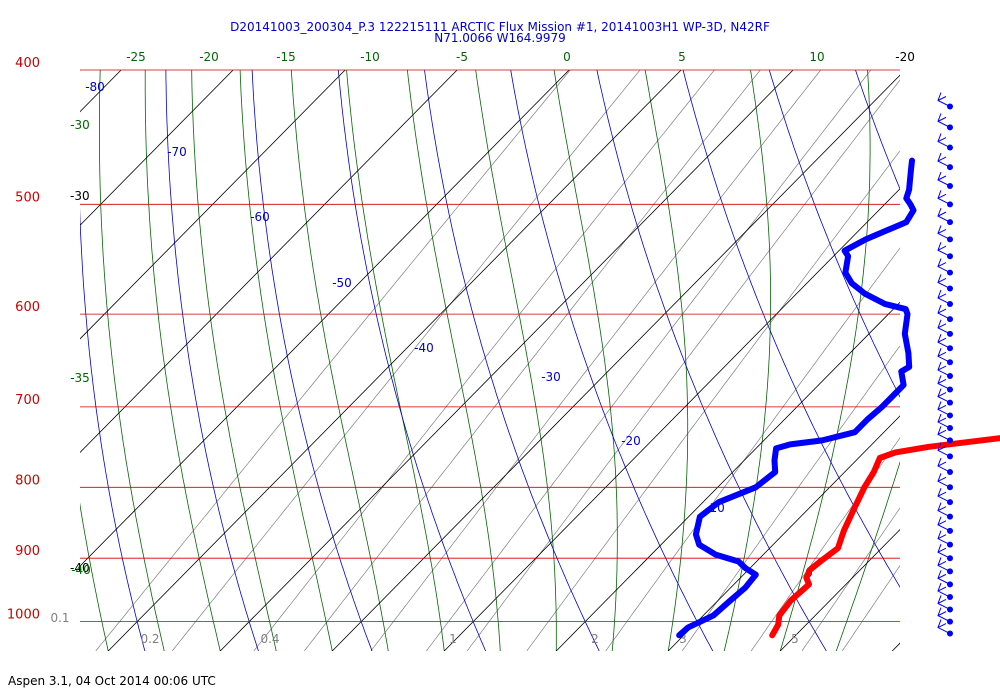 This screenshot has height=700, width=1000. What do you see at coordinates (500, 38) in the screenshot?
I see `chart-title-line2: N71.0066 W164.9979` at bounding box center [500, 38].